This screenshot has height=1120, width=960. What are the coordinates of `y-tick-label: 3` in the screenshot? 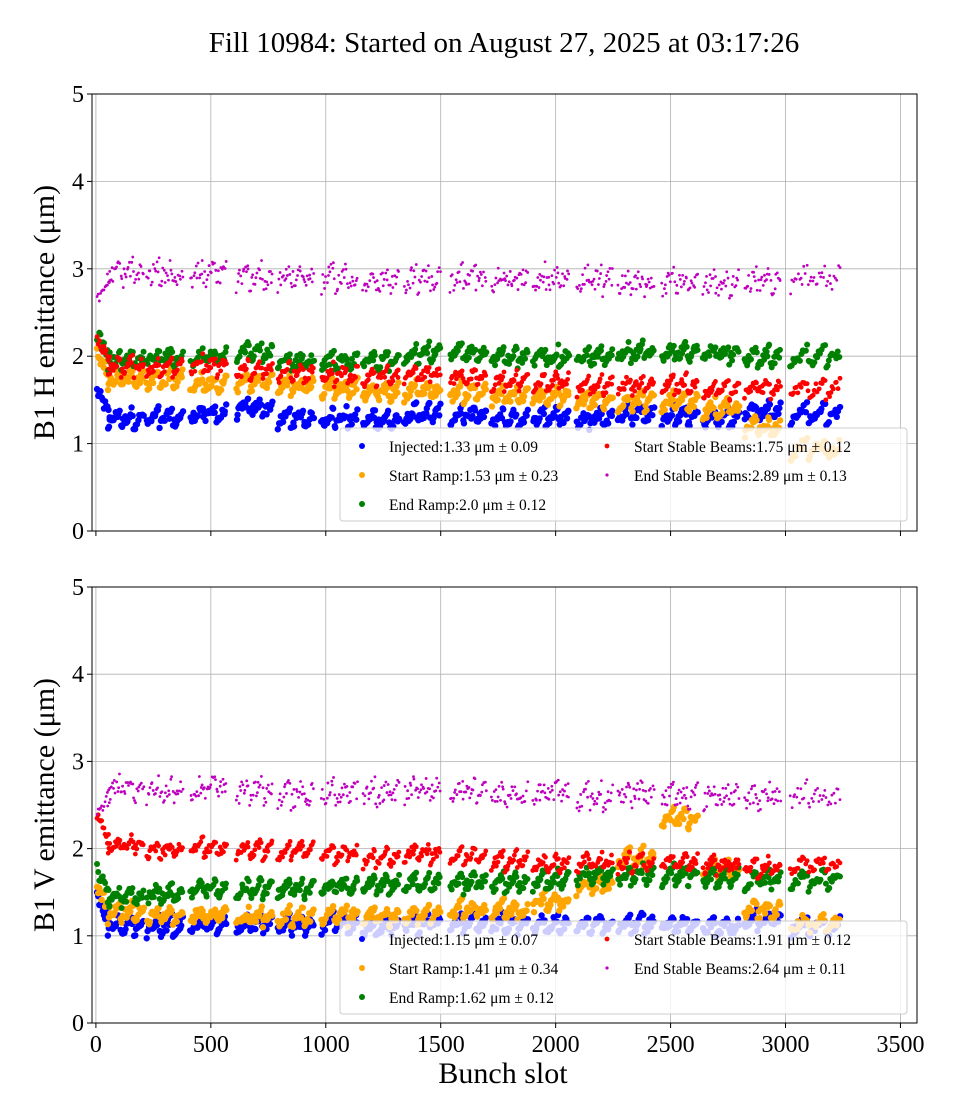 It's located at (78, 762).